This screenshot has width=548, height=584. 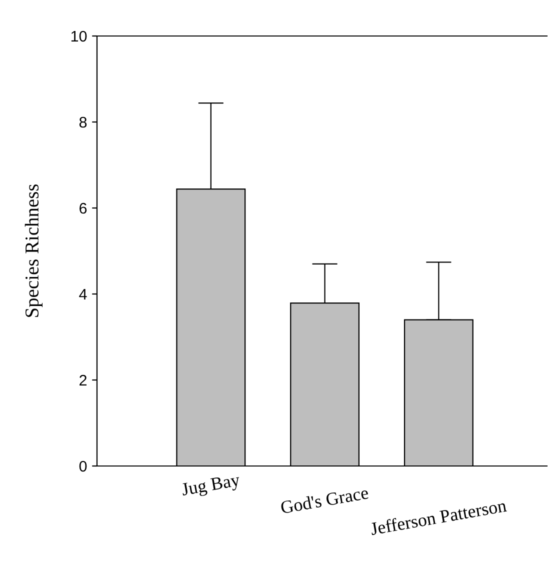 I want to click on y-tick-label: 0, so click(x=83, y=466).